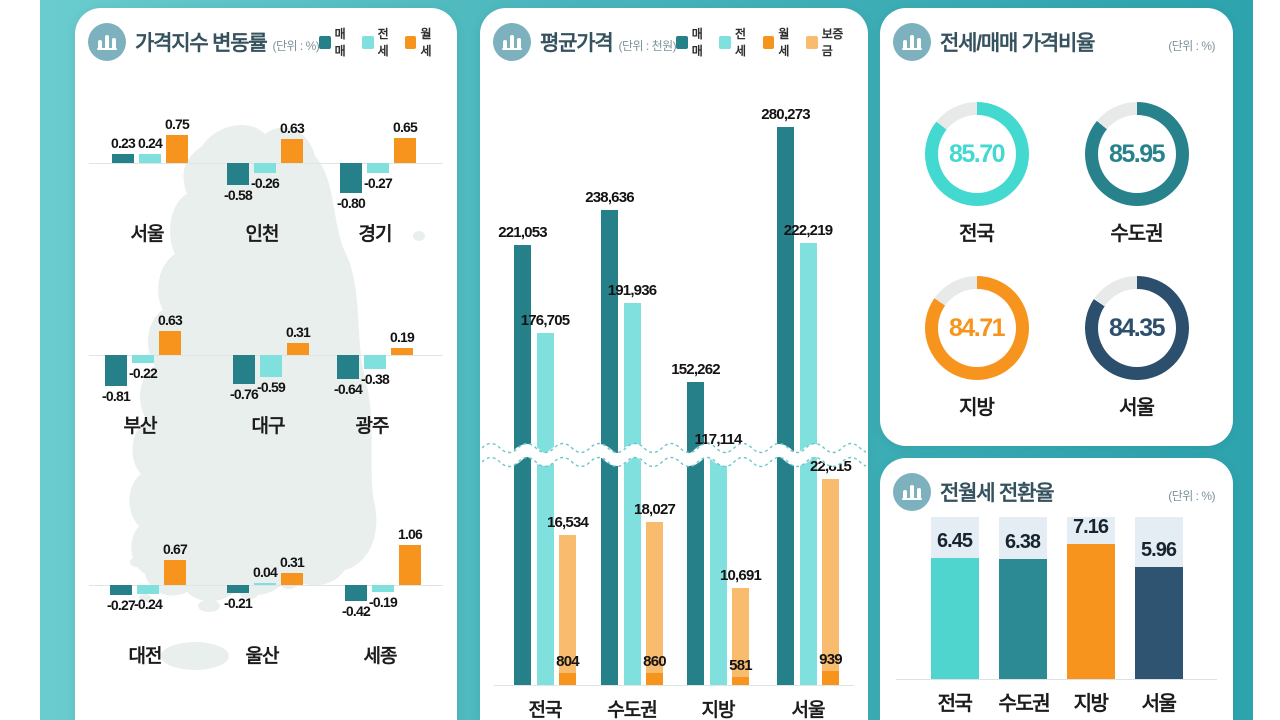 Image resolution: width=1280 pixels, height=720 pixels. I want to click on value-label: 0.24, so click(150, 142).